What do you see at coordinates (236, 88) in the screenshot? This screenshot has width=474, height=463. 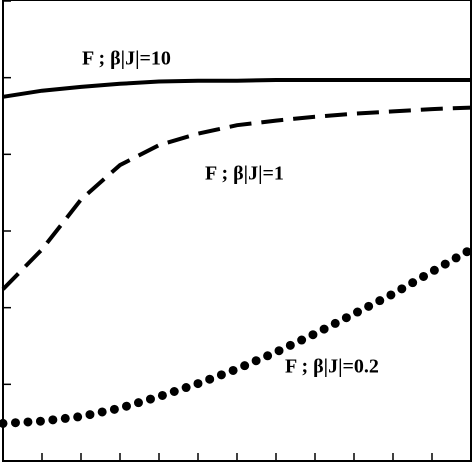 I see `series-line` at bounding box center [236, 88].